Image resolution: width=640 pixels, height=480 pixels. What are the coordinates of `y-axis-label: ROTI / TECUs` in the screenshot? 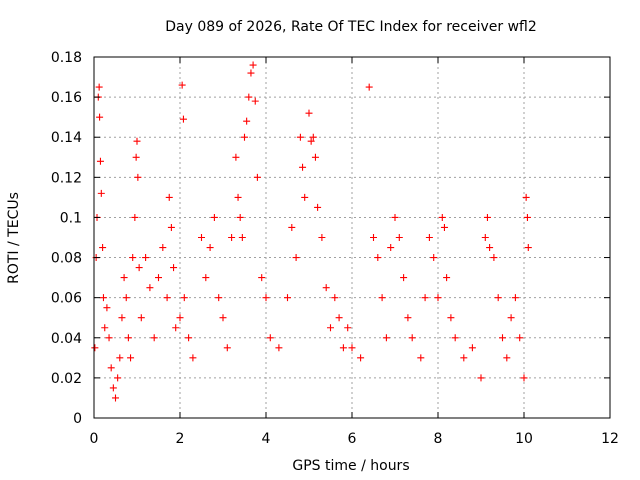 It's located at (14, 238).